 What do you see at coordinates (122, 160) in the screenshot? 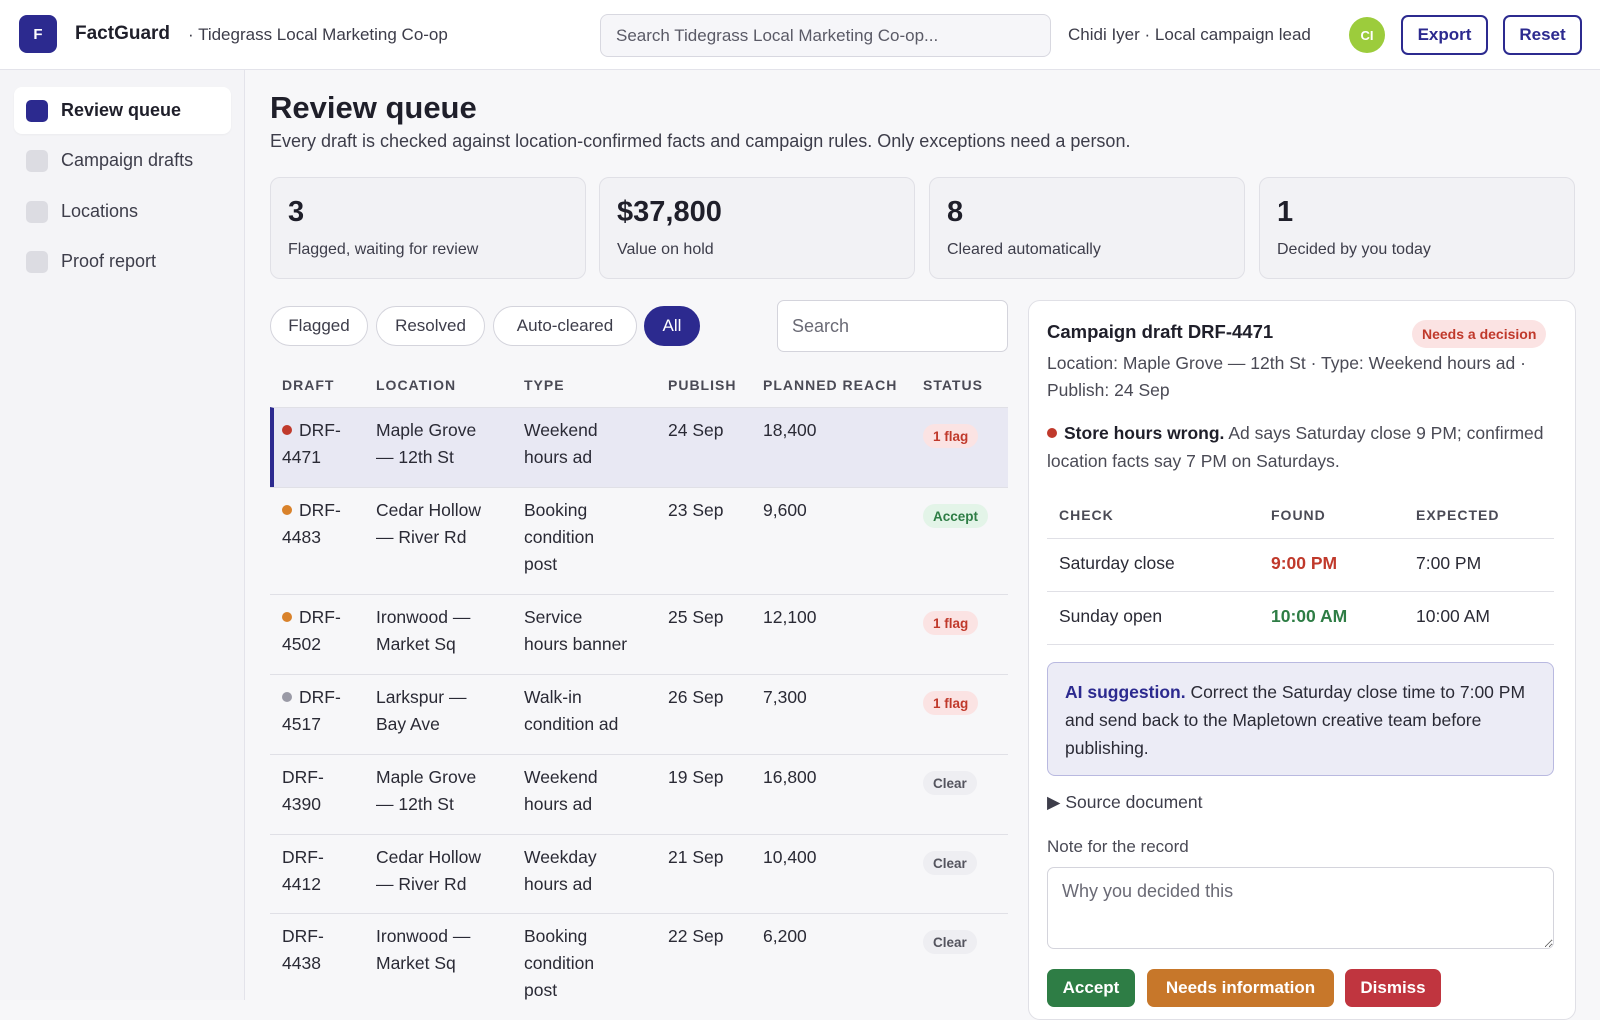
I see `sidebar-item-campaign-drafts: Campaign drafts` at bounding box center [122, 160].